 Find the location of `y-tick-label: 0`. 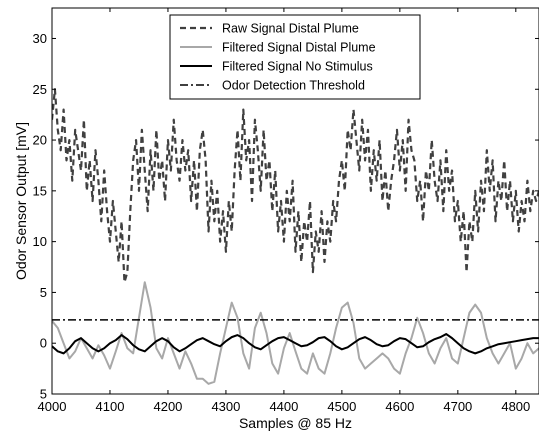

y-tick-label: 0 is located at coordinates (43, 343).